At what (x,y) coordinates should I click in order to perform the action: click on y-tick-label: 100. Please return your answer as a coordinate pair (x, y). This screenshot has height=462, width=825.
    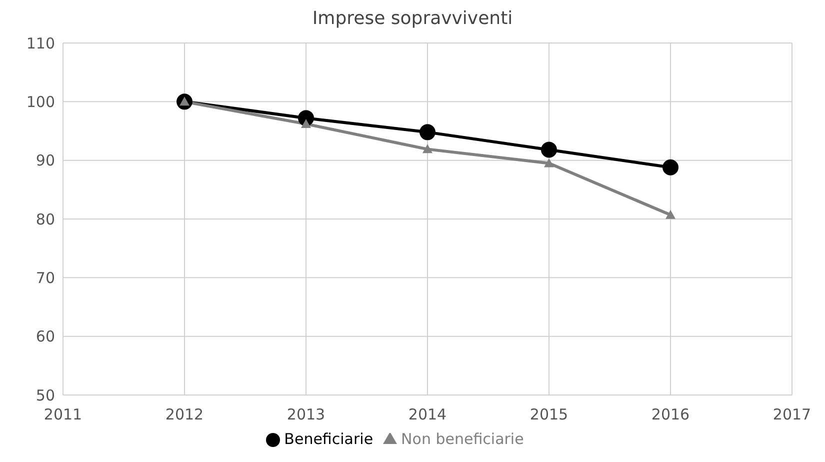
    Looking at the image, I should click on (40, 101).